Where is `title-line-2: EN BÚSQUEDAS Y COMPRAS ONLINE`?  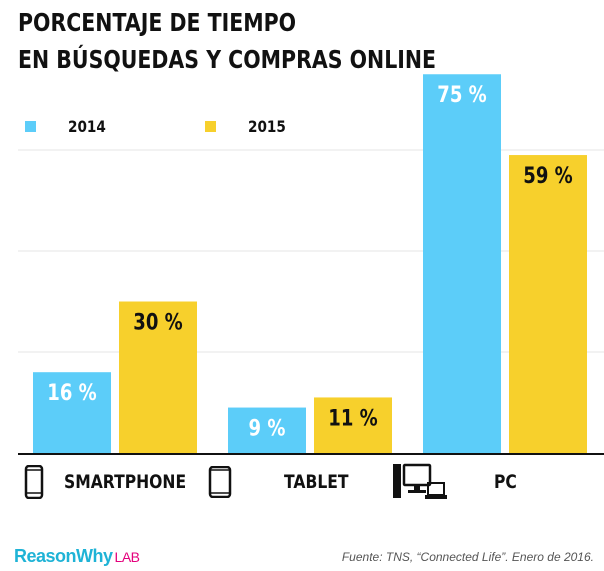 title-line-2: EN BÚSQUEDAS Y COMPRAS ONLINE is located at coordinates (227, 59).